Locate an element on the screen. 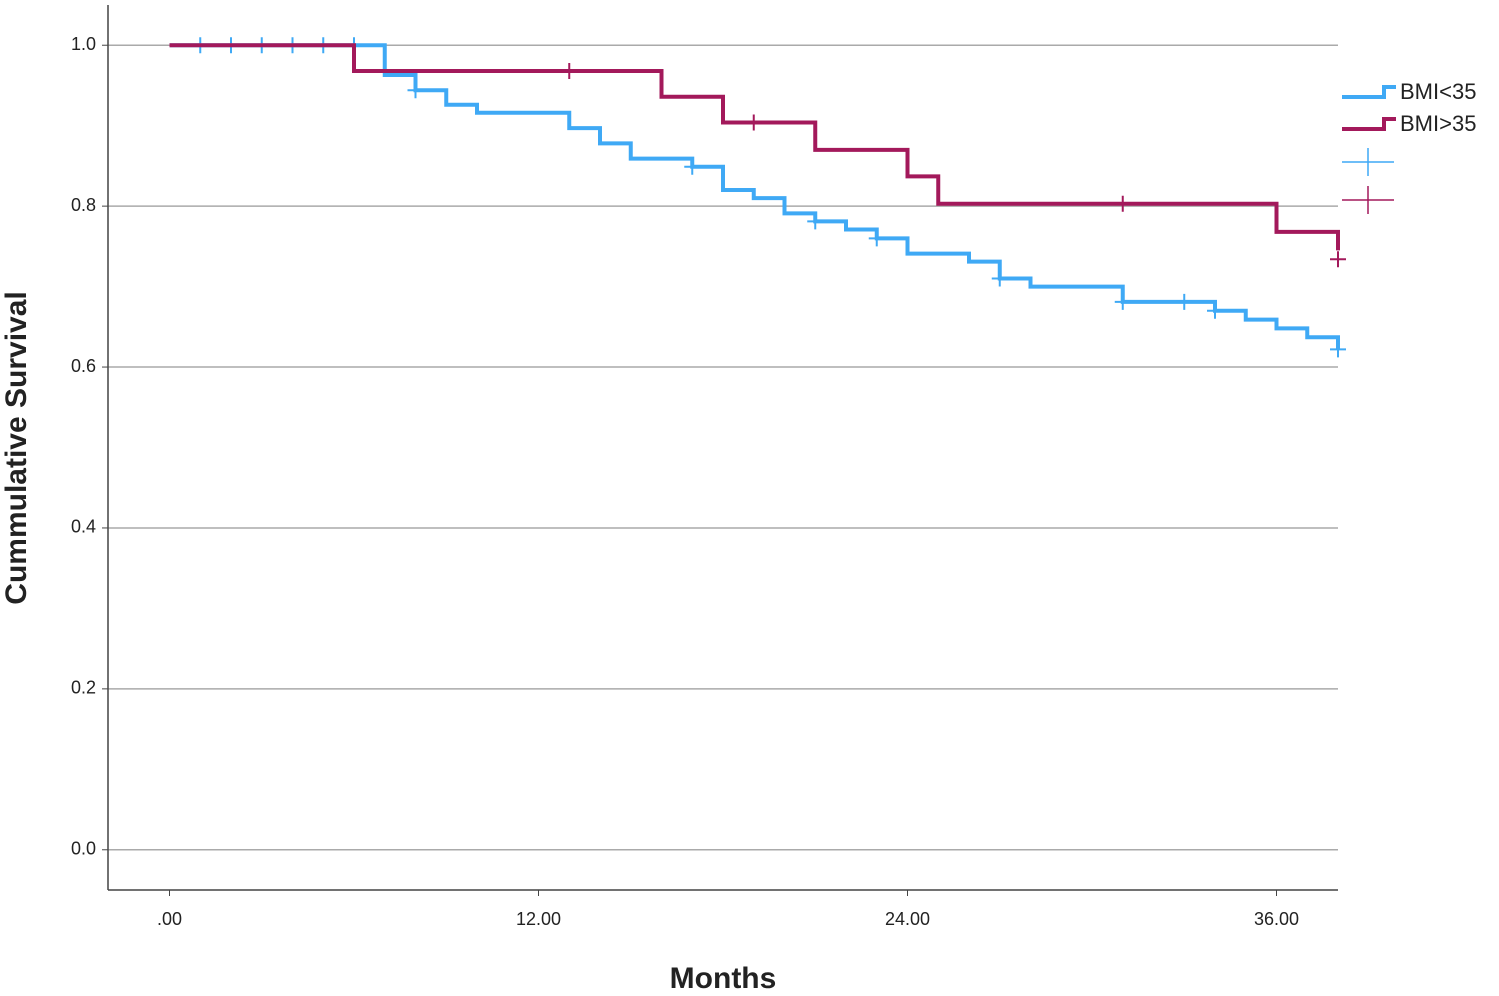 The image size is (1499, 996). y-tick-label: 0.4 is located at coordinates (83, 527).